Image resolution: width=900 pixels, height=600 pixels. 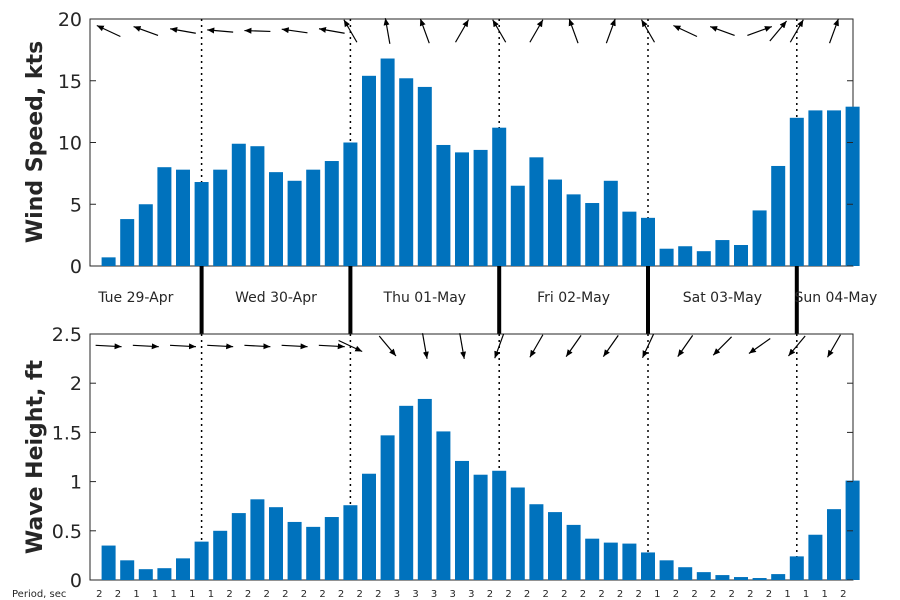 What do you see at coordinates (174, 594) in the screenshot?
I see `period-value-4: 1` at bounding box center [174, 594].